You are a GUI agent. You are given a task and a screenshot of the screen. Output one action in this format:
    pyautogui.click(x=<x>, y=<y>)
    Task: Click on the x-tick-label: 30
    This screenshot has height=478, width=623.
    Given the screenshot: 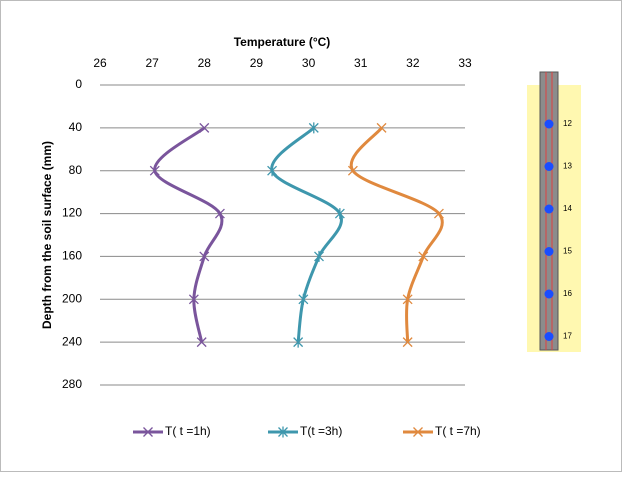 What is the action you would take?
    pyautogui.click(x=309, y=63)
    